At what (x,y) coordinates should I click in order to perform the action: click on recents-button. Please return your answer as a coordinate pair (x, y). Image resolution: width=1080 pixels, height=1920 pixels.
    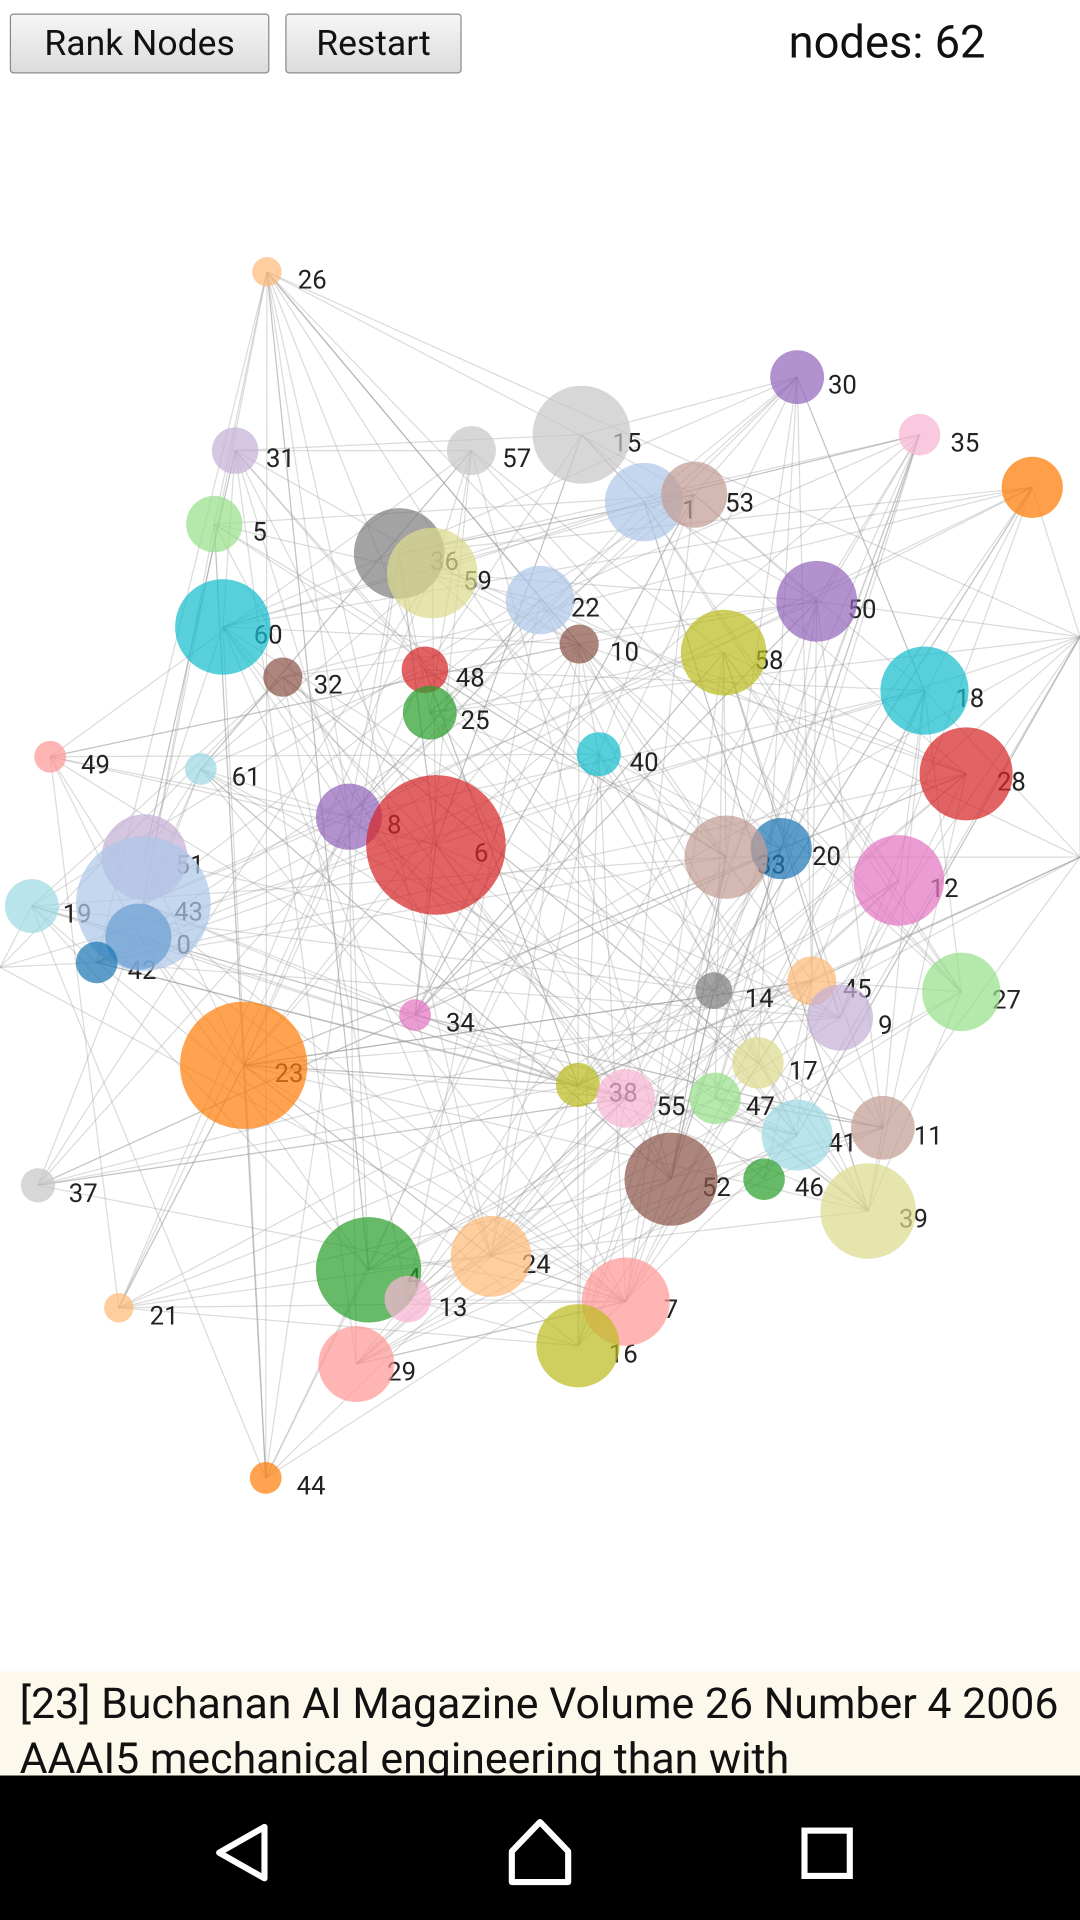
    Looking at the image, I should click on (827, 1853).